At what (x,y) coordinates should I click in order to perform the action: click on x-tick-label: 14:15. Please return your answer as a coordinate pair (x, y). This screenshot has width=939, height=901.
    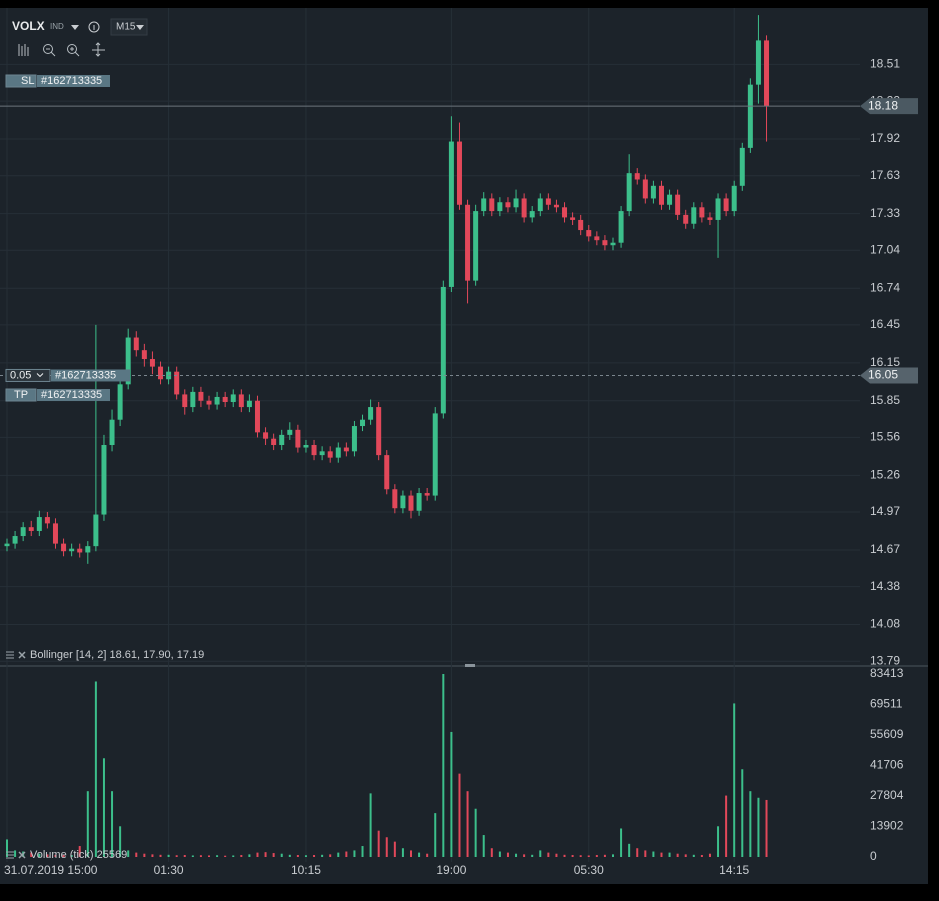
    Looking at the image, I should click on (734, 870).